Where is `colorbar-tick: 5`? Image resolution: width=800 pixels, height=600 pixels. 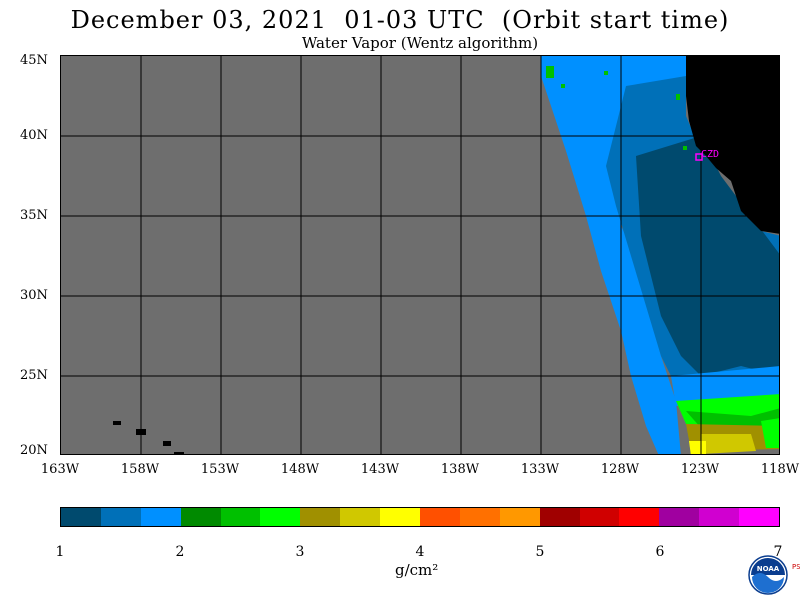 colorbar-tick: 5 is located at coordinates (540, 552).